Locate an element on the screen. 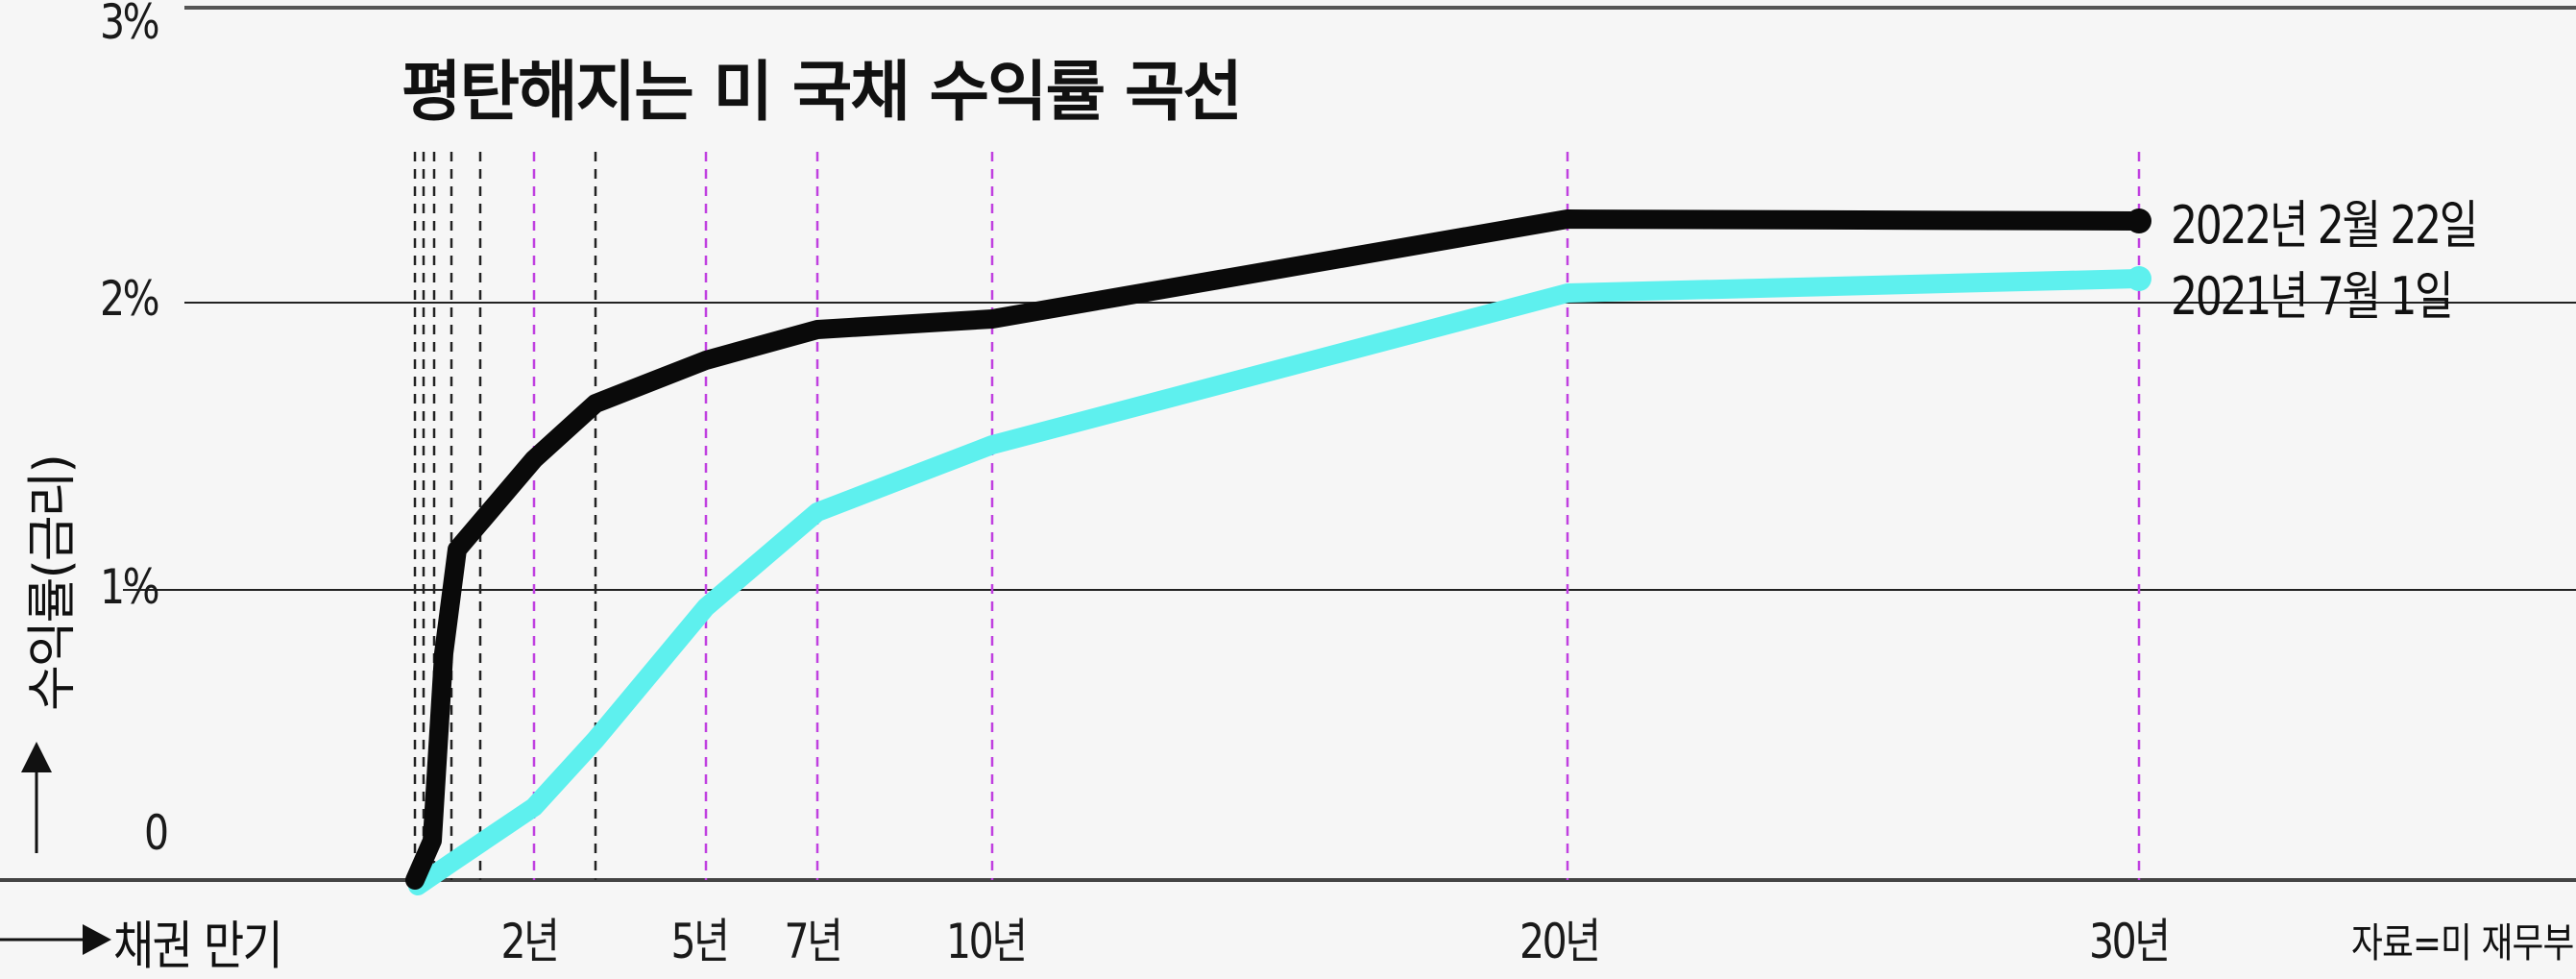 The width and height of the screenshot is (2576, 979). source-note: 자료=미 재무부 is located at coordinates (2462, 943).